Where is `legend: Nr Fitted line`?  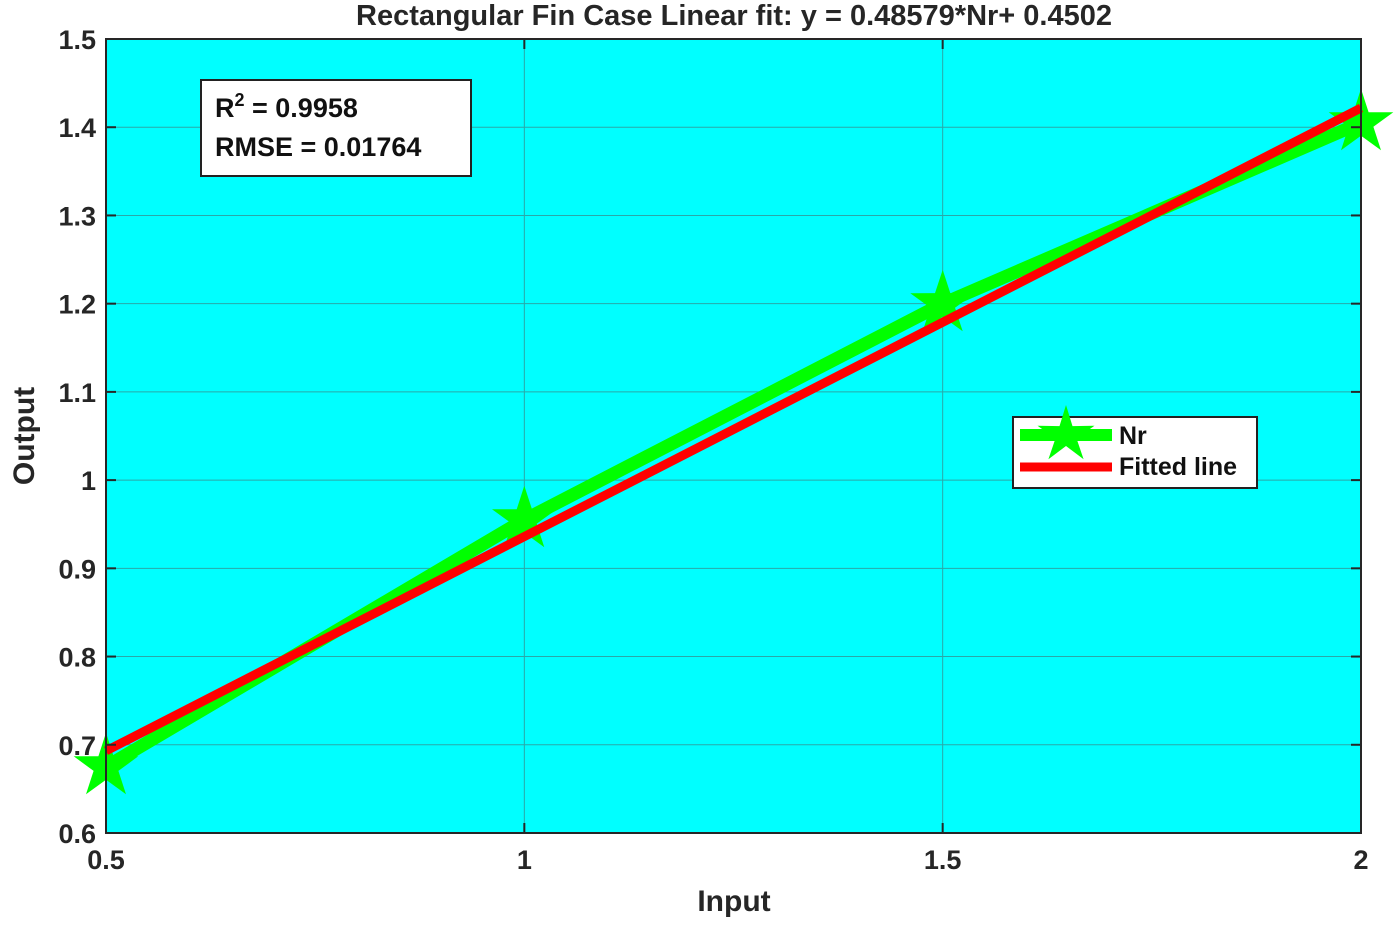
legend: Nr Fitted line is located at coordinates (1135, 447).